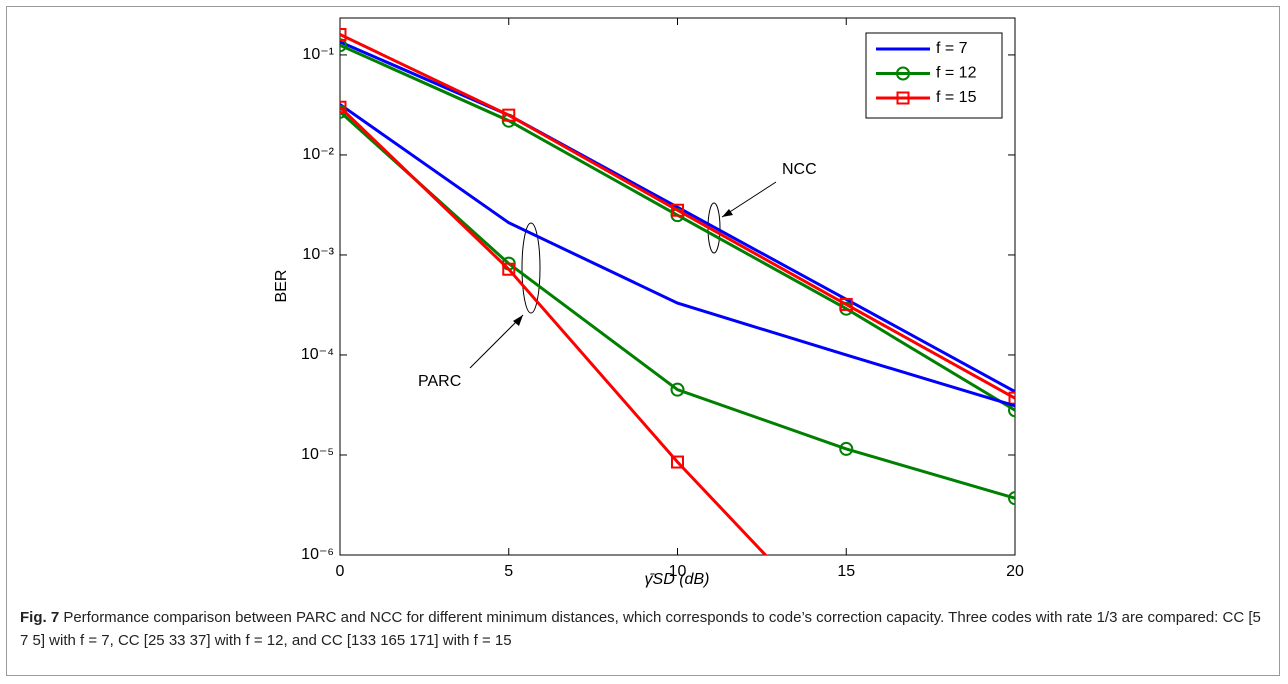  Describe the element at coordinates (496, 341) in the screenshot. I see `parc-arrow` at that location.